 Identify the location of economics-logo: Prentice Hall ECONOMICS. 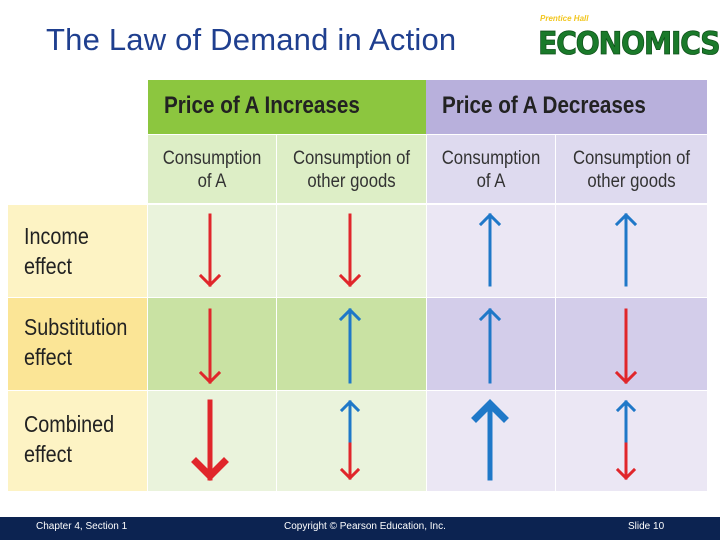
(629, 39).